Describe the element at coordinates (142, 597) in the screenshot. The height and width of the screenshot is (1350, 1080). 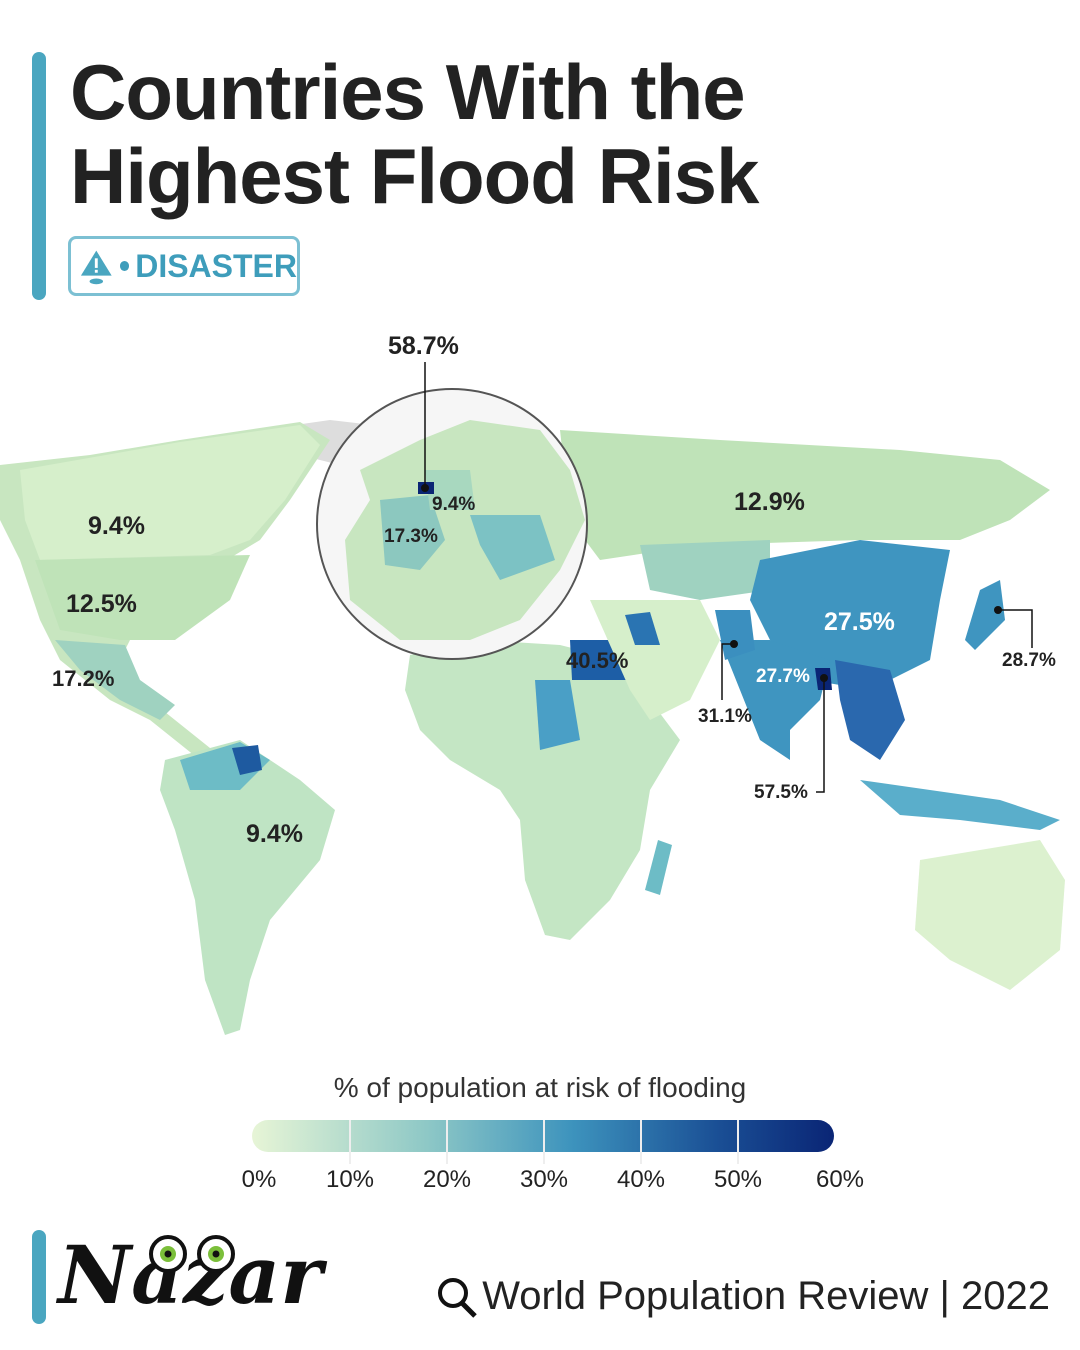
I see `usa` at that location.